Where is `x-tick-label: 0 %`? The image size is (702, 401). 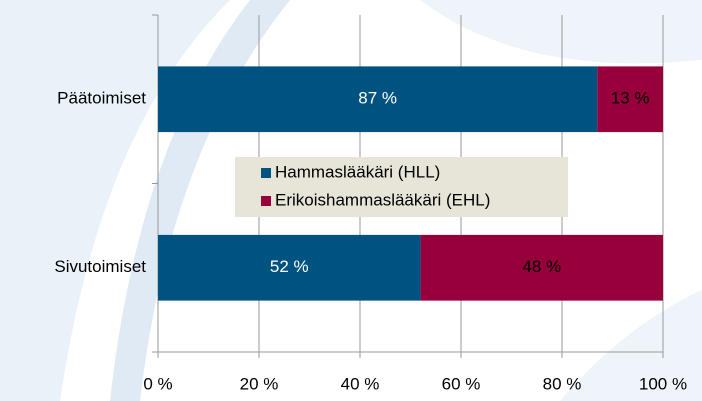 x-tick-label: 0 % is located at coordinates (157, 383).